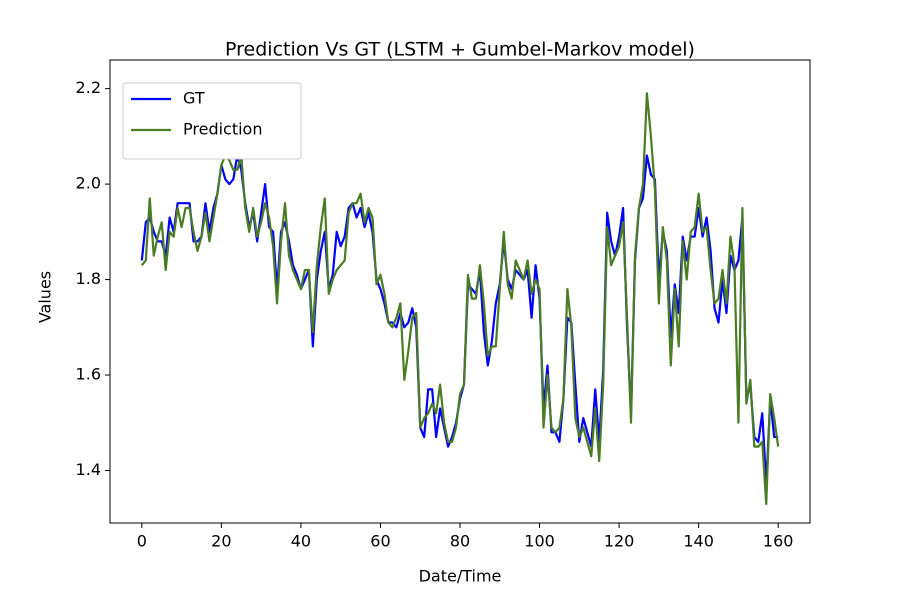 The width and height of the screenshot is (900, 600). Describe the element at coordinates (222, 129) in the screenshot. I see `legend-label: Prediction` at that location.